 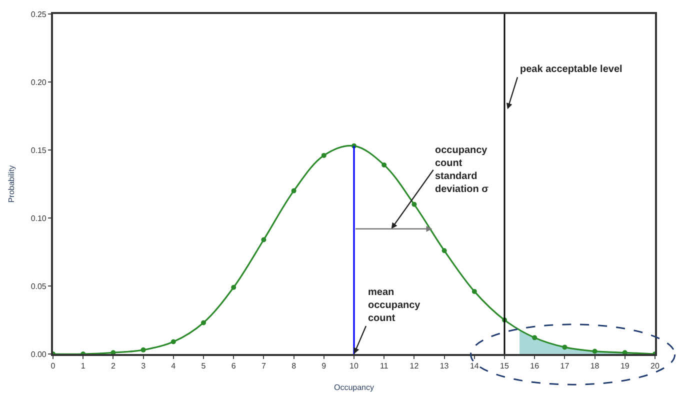 What do you see at coordinates (324, 366) in the screenshot?
I see `x-tick-label: 9` at bounding box center [324, 366].